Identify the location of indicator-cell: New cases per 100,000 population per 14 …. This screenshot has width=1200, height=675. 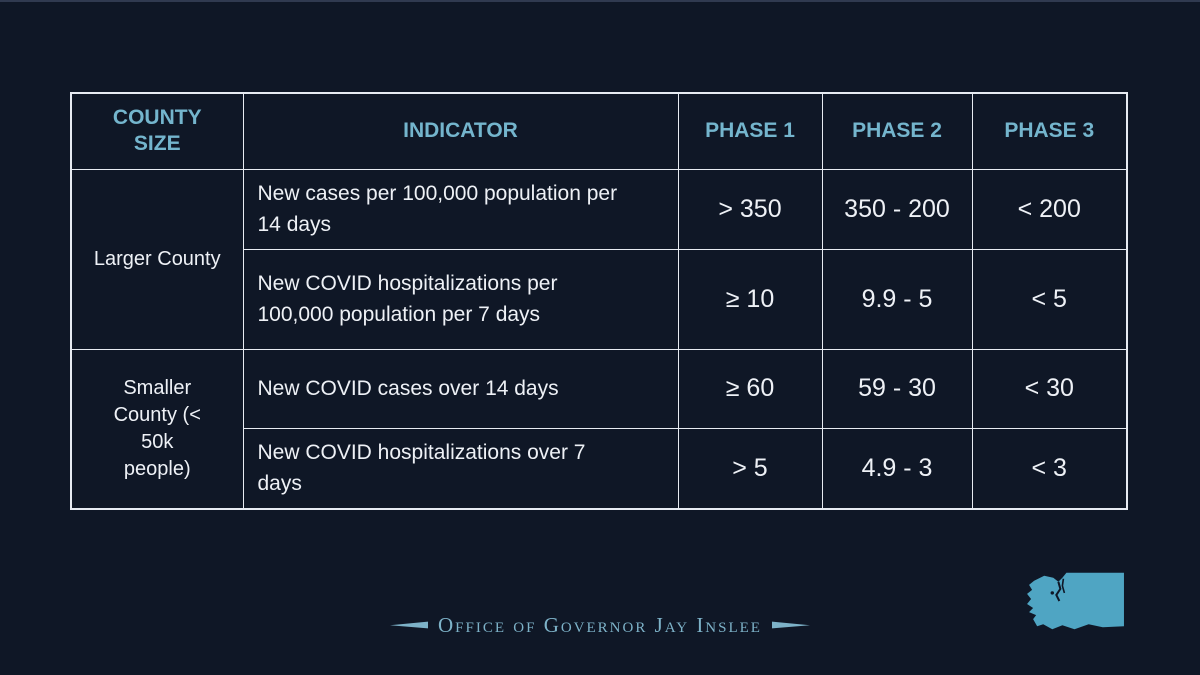
(460, 209).